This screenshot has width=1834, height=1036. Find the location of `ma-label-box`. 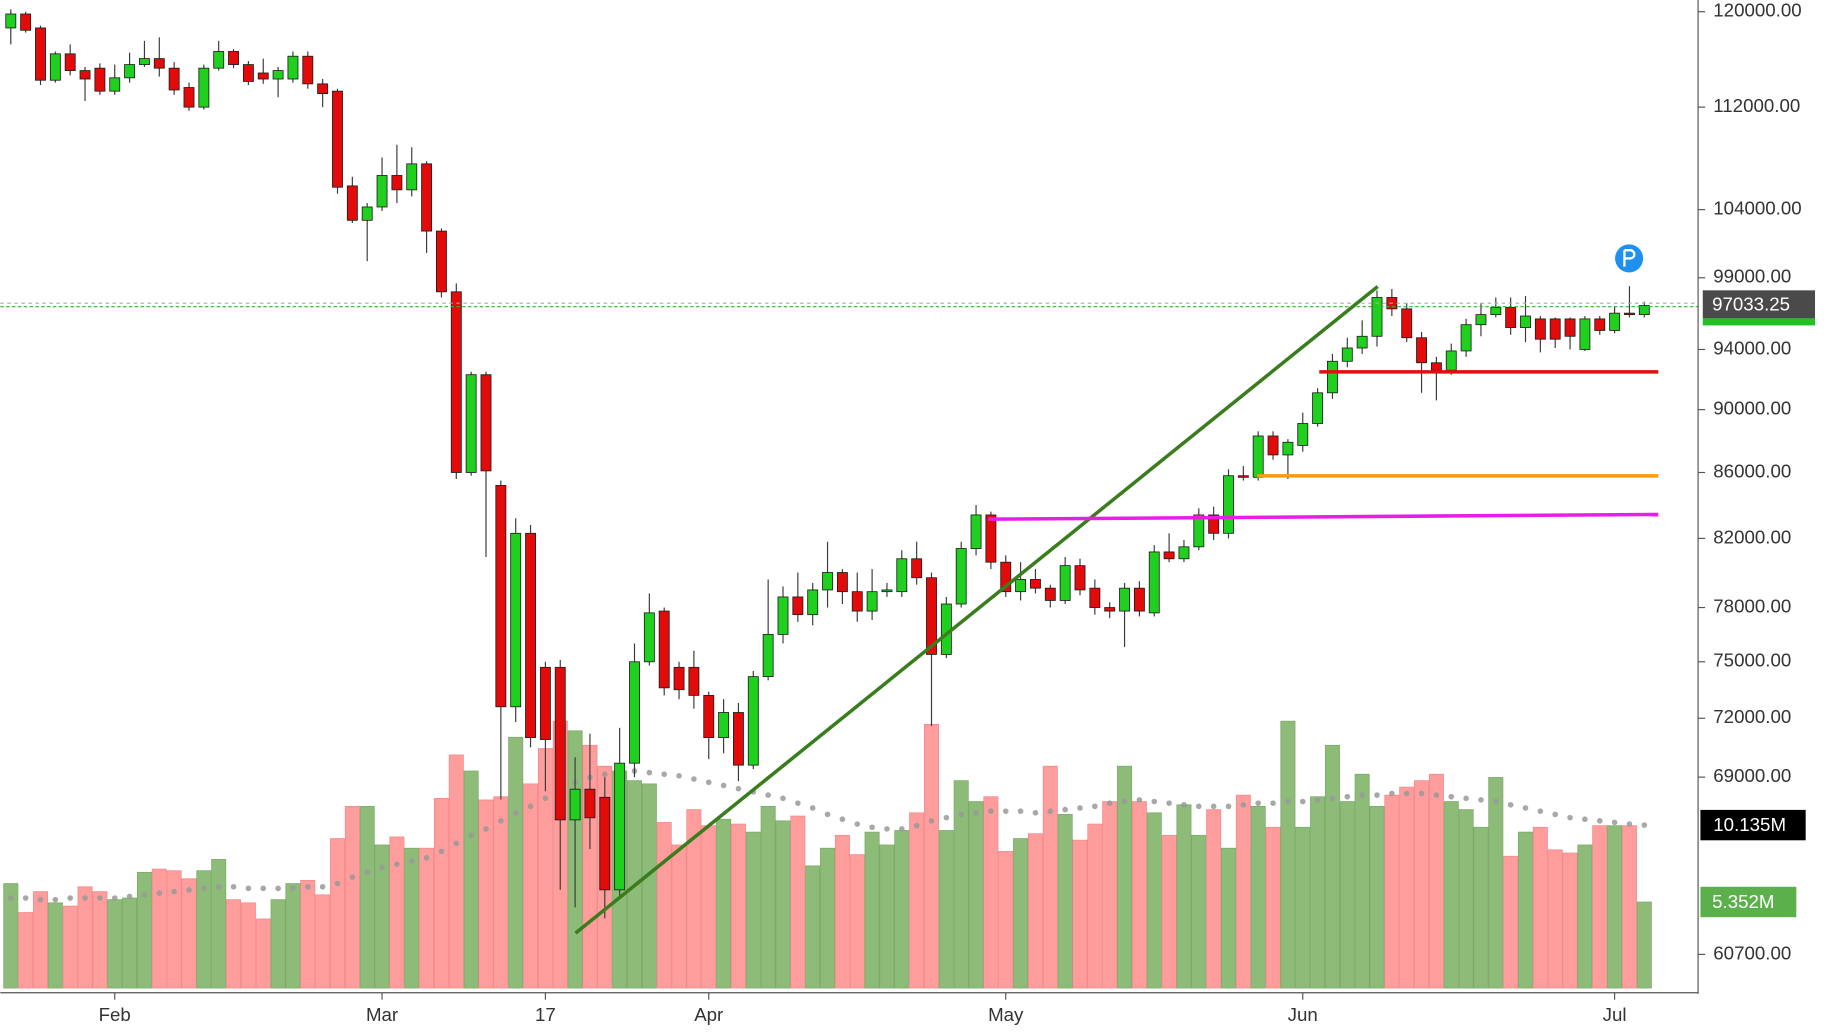

ma-label-box is located at coordinates (1753, 825).